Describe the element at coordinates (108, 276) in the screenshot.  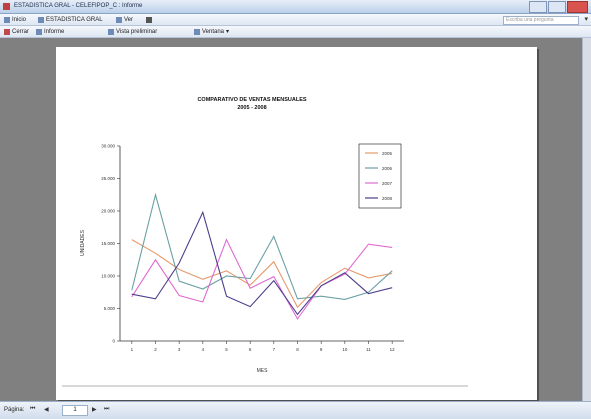
I see `y-tick-label: 10.000` at that location.